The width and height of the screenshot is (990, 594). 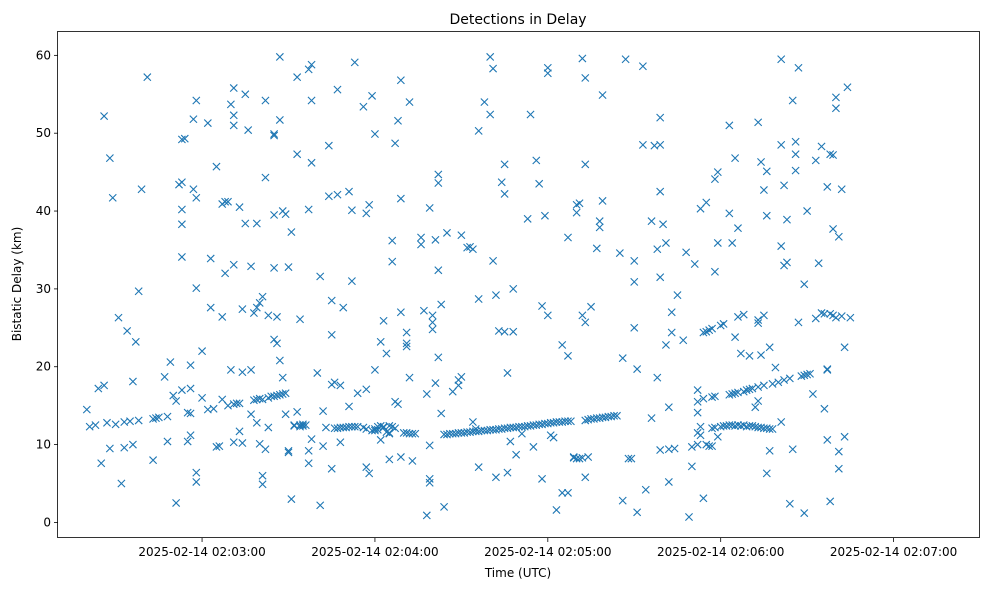 What do you see at coordinates (43, 289) in the screenshot?
I see `y-tick-label: 30` at bounding box center [43, 289].